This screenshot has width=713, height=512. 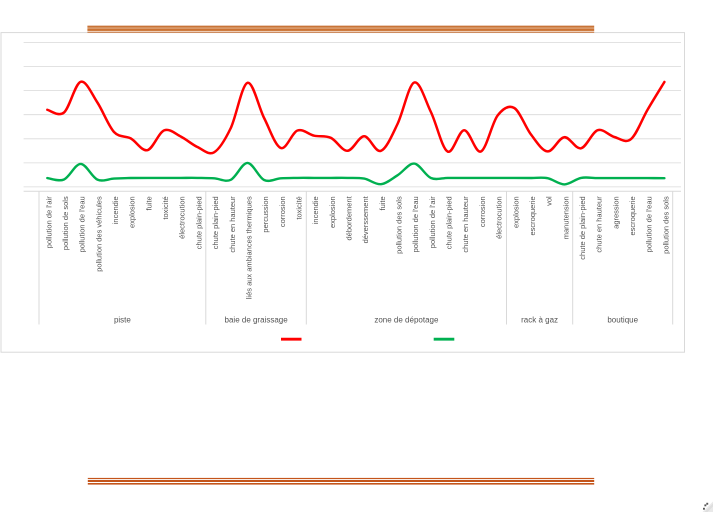 What do you see at coordinates (257, 319) in the screenshot?
I see `svg-text: baie de graissage` at bounding box center [257, 319].